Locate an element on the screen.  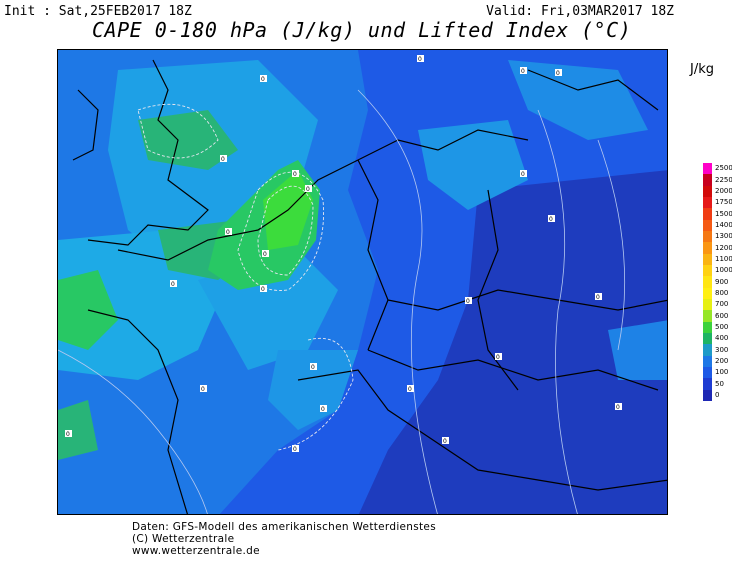
border-germany-east is located at coordinates (498, 290).